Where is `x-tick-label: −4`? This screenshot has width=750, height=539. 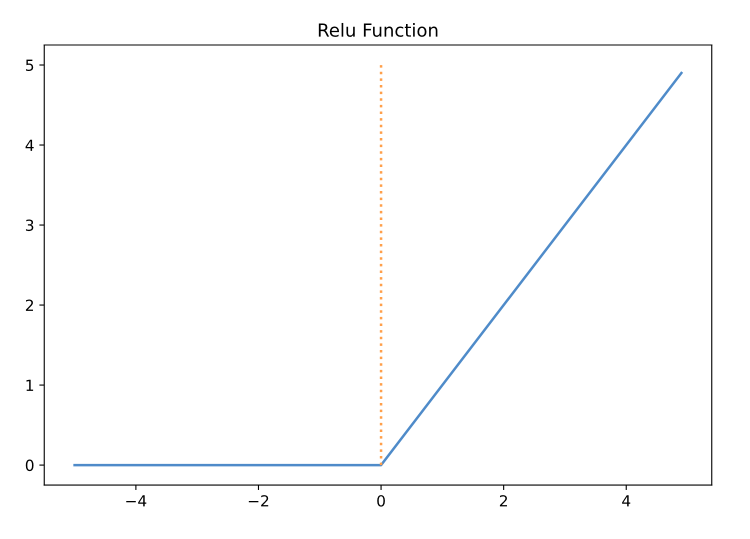
x-tick-label: −4 is located at coordinates (136, 500).